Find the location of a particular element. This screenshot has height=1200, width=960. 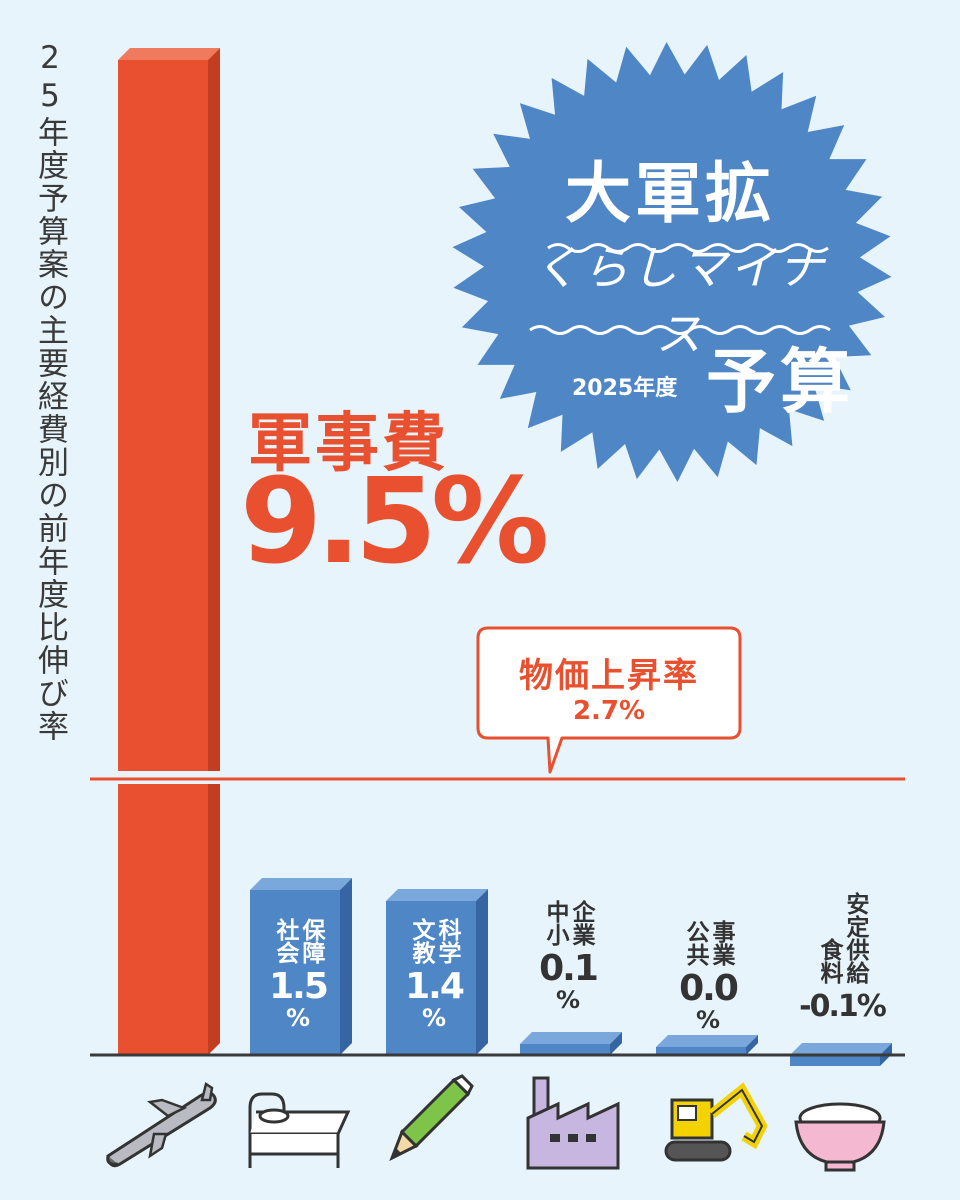

bar-value-label: -0.1% is located at coordinates (843, 1006).